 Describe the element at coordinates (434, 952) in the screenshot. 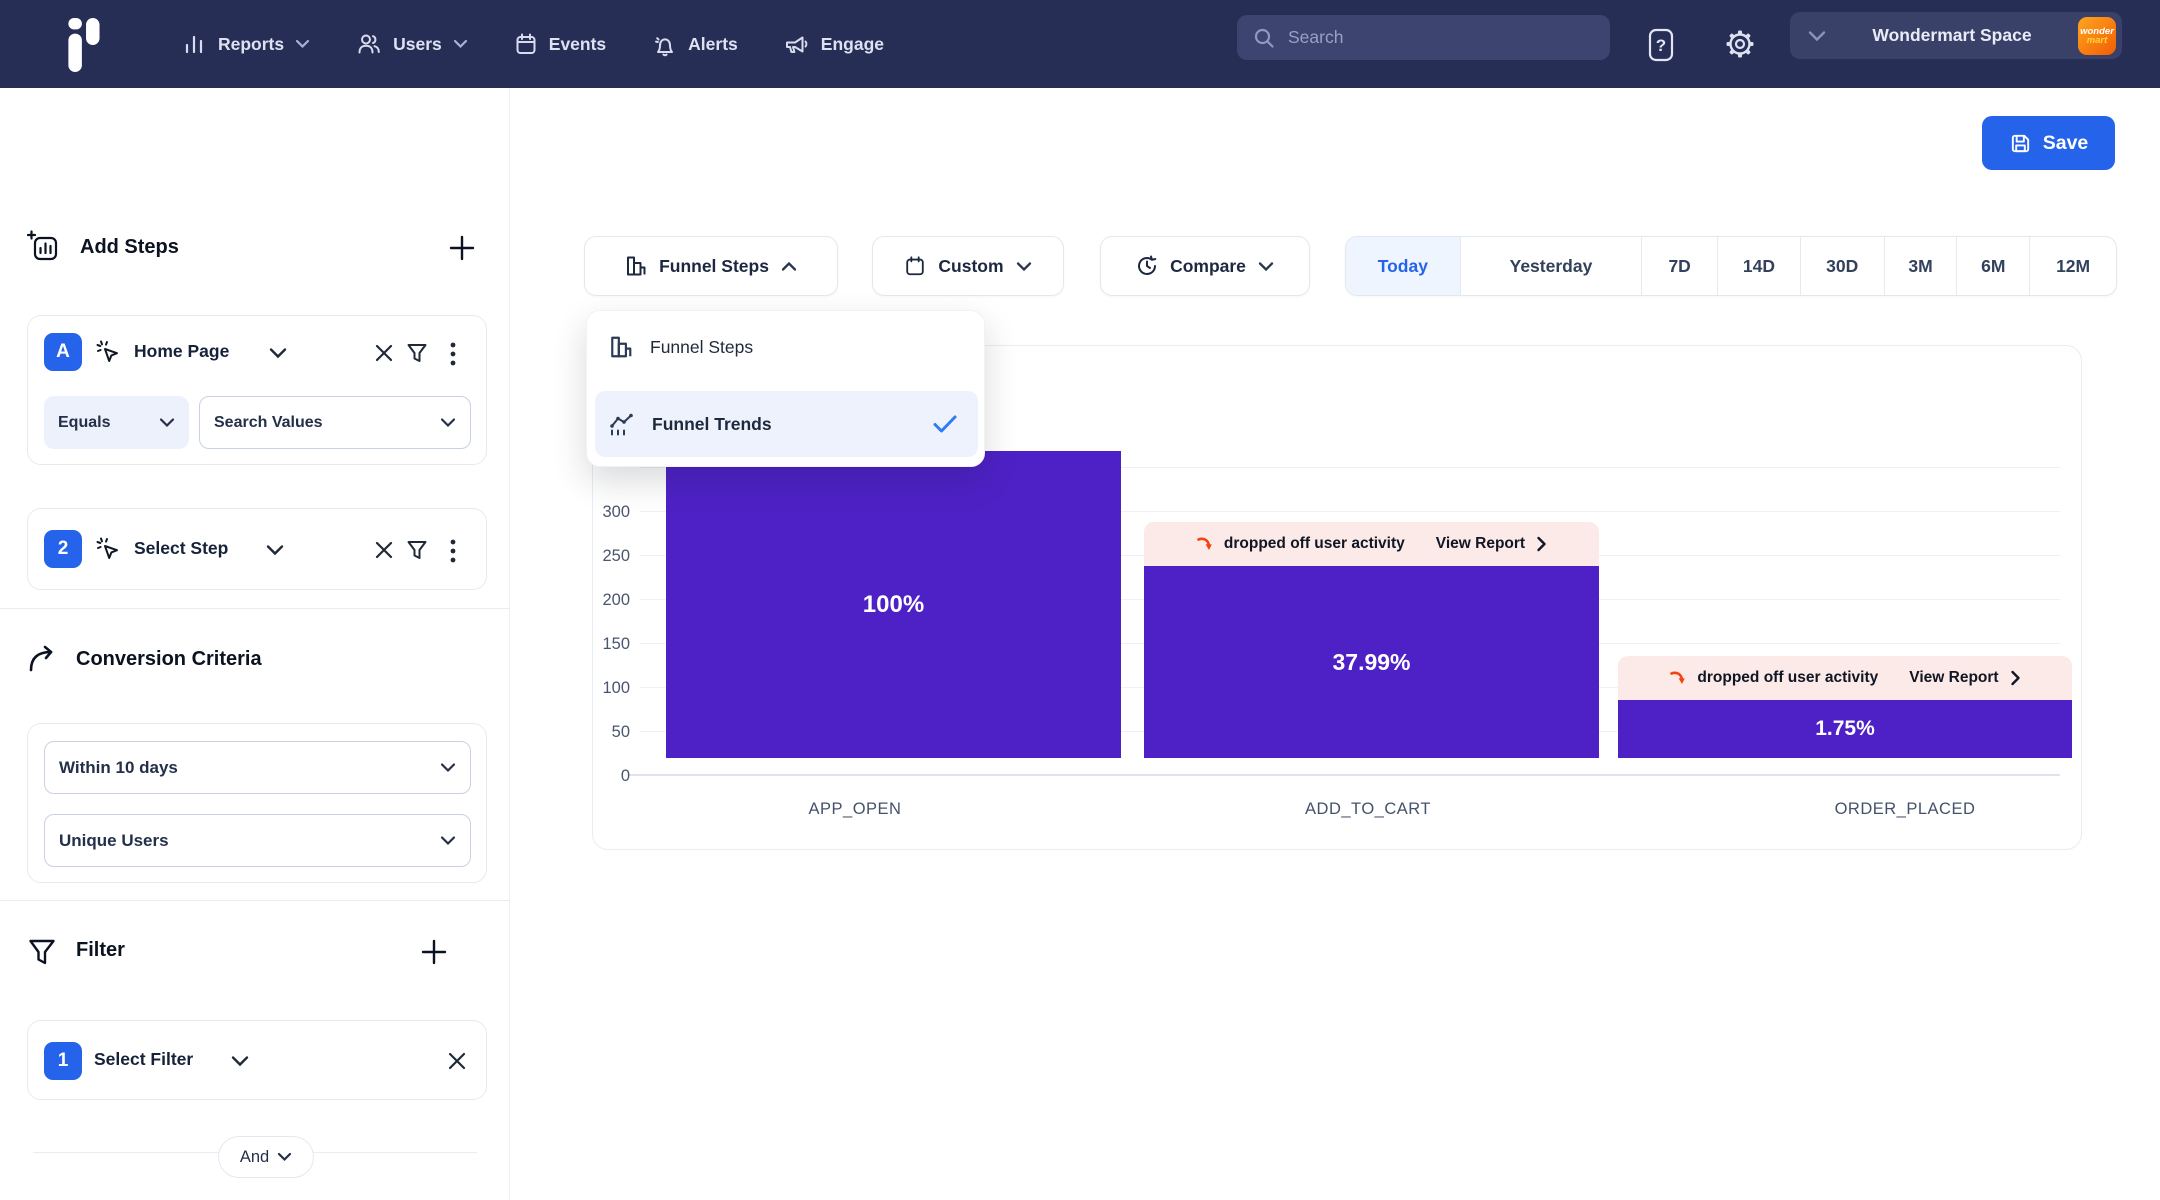

I see `add-filter-plus-button` at that location.